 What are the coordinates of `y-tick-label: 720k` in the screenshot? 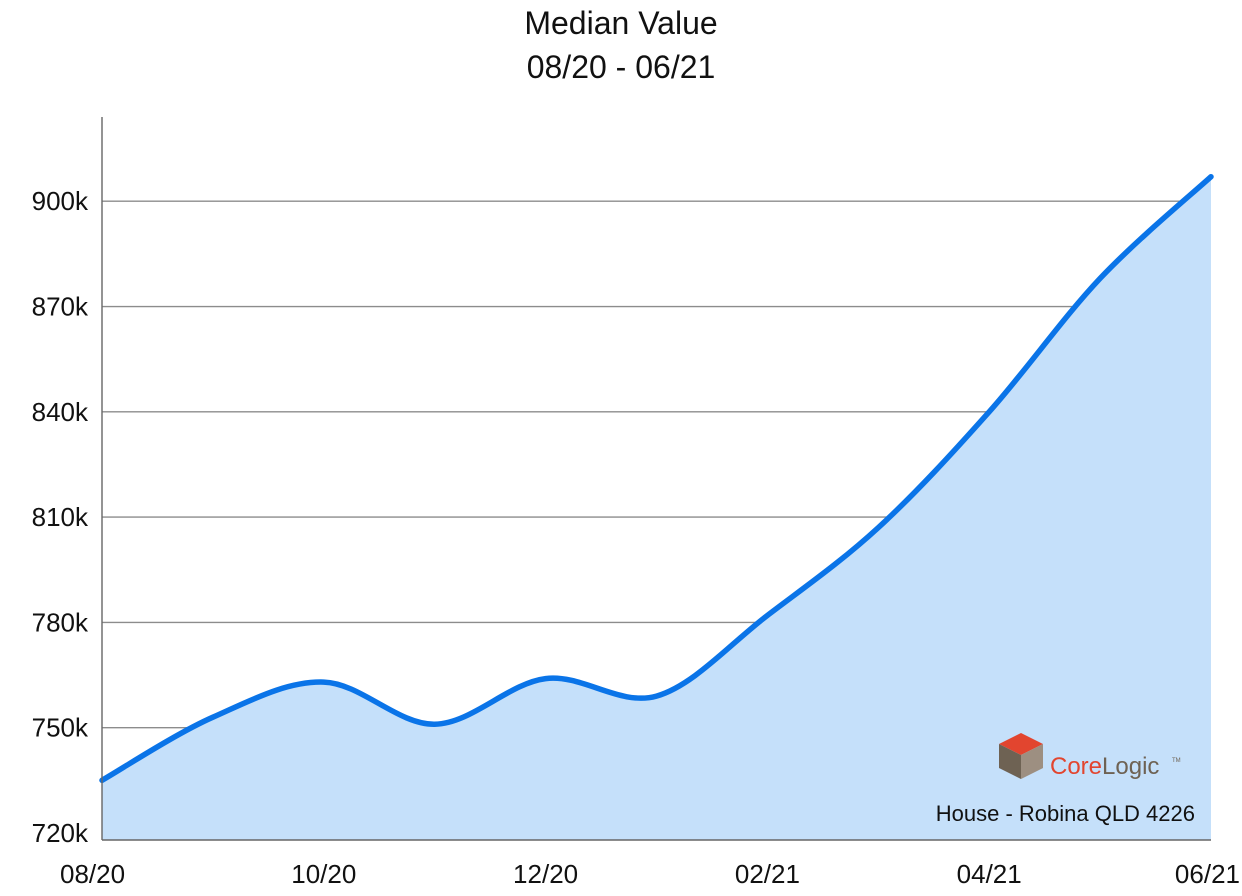 It's located at (60, 833).